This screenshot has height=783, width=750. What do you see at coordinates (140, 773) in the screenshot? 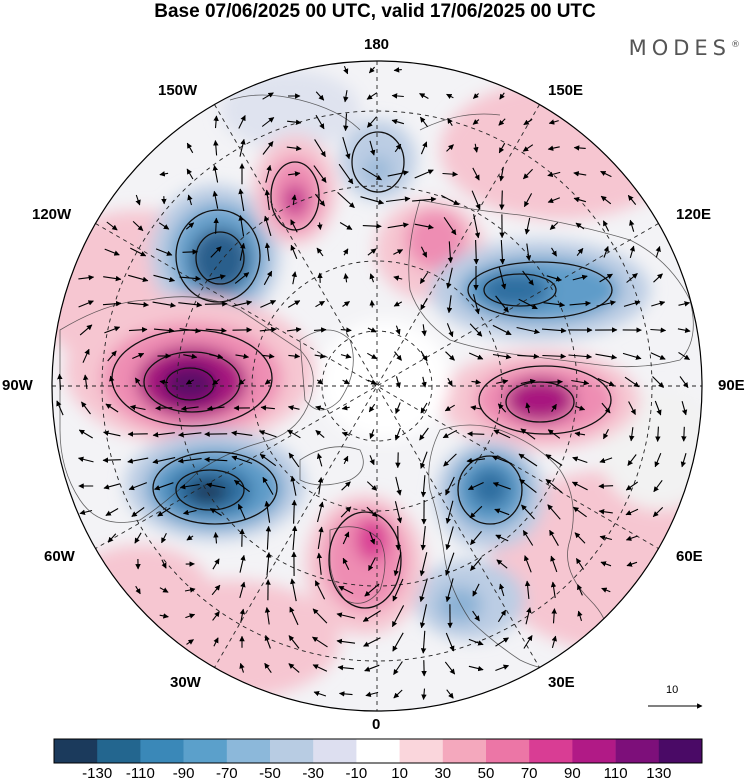
I see `colorbar-tick-label: -110` at bounding box center [140, 773].